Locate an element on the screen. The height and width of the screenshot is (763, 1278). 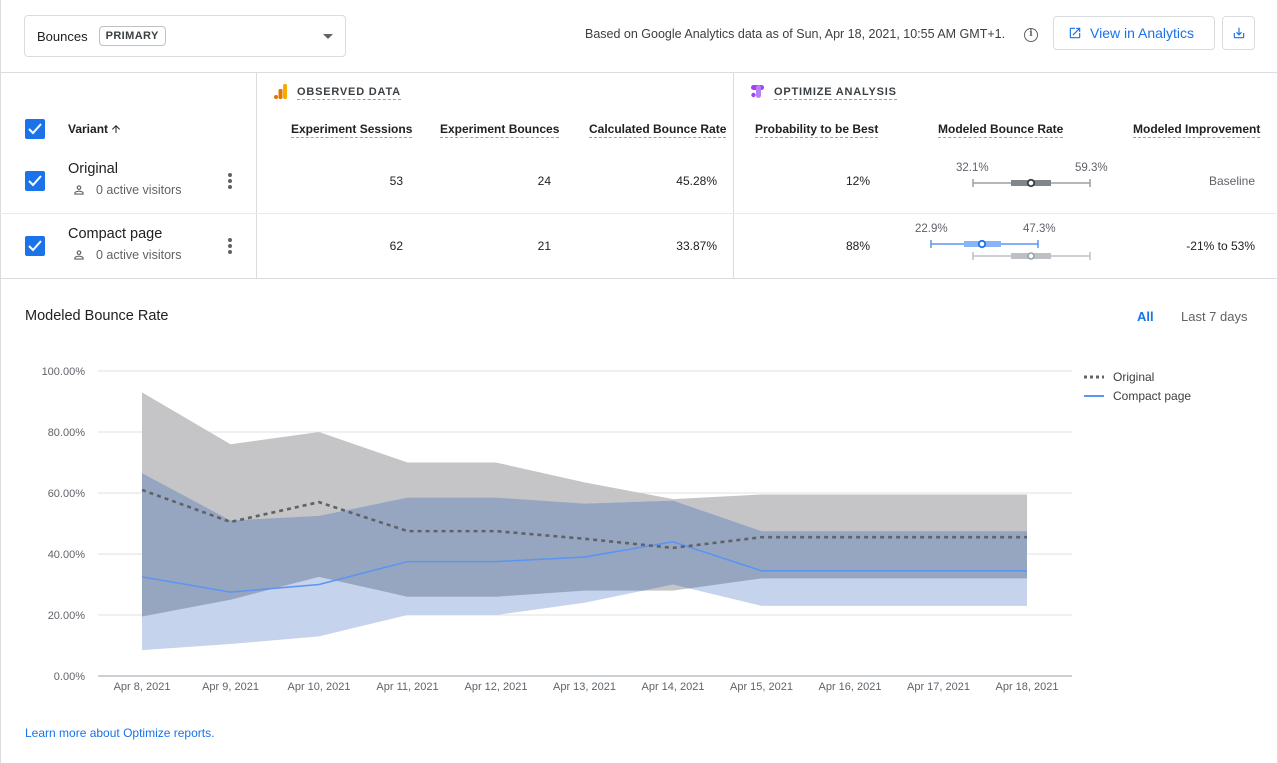
y-tick-label: 60.00% is located at coordinates (67, 494).